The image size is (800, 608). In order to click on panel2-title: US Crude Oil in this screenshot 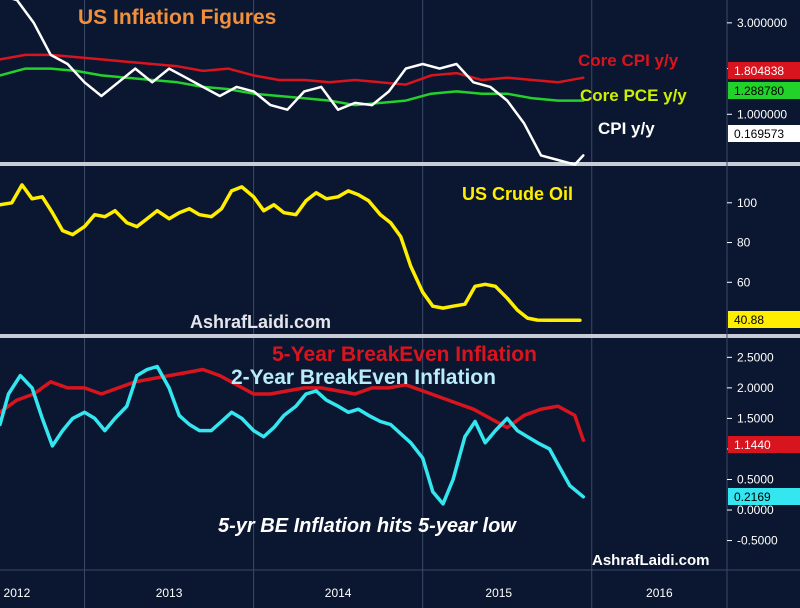, I will do `click(517, 194)`.